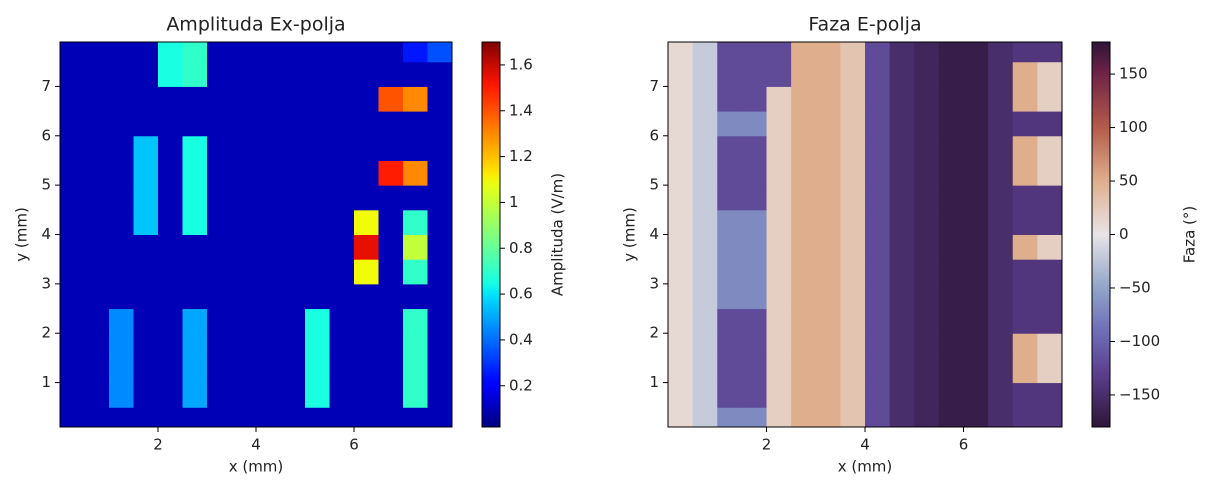  What do you see at coordinates (521, 156) in the screenshot?
I see `colorbar-tick-label: 1.2` at bounding box center [521, 156].